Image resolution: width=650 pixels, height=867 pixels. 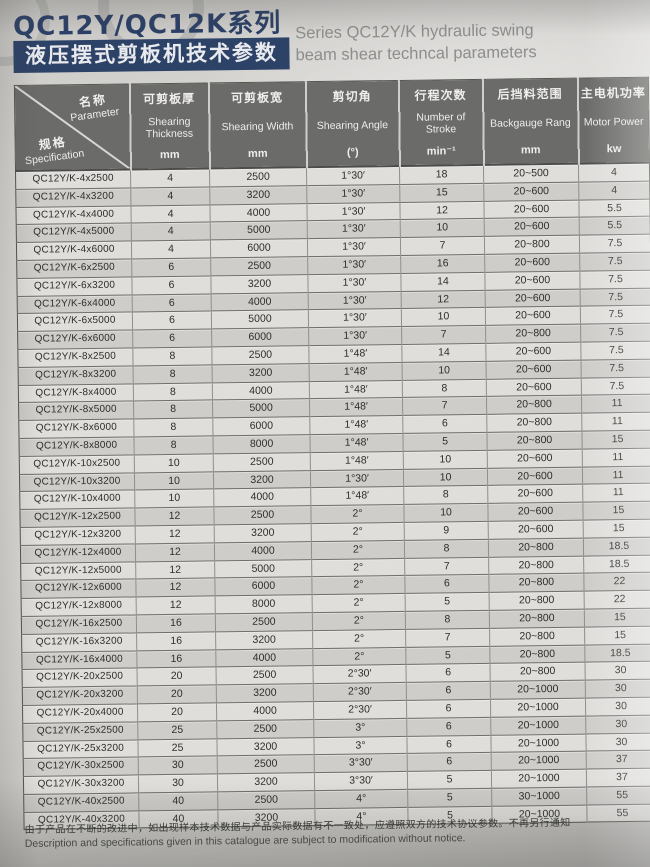 What do you see at coordinates (257, 125) in the screenshot?
I see `column-header-2: 可剪板宽 Shearing Width mm` at bounding box center [257, 125].